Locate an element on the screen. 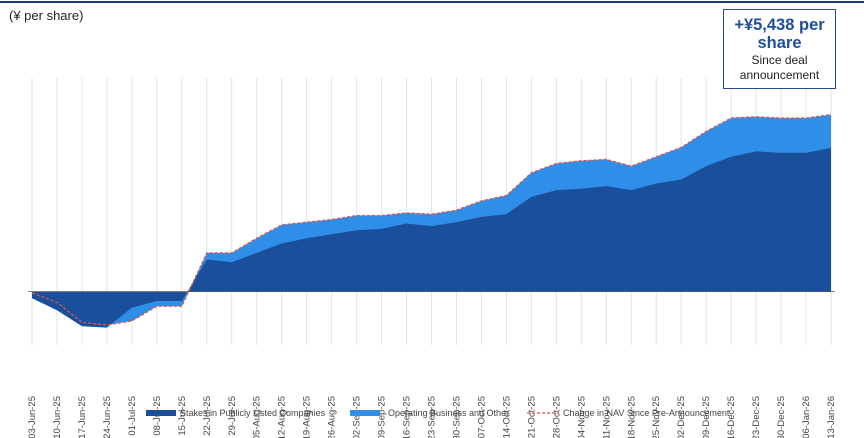  x-tick-label: 25-Nov-25 is located at coordinates (656, 417).